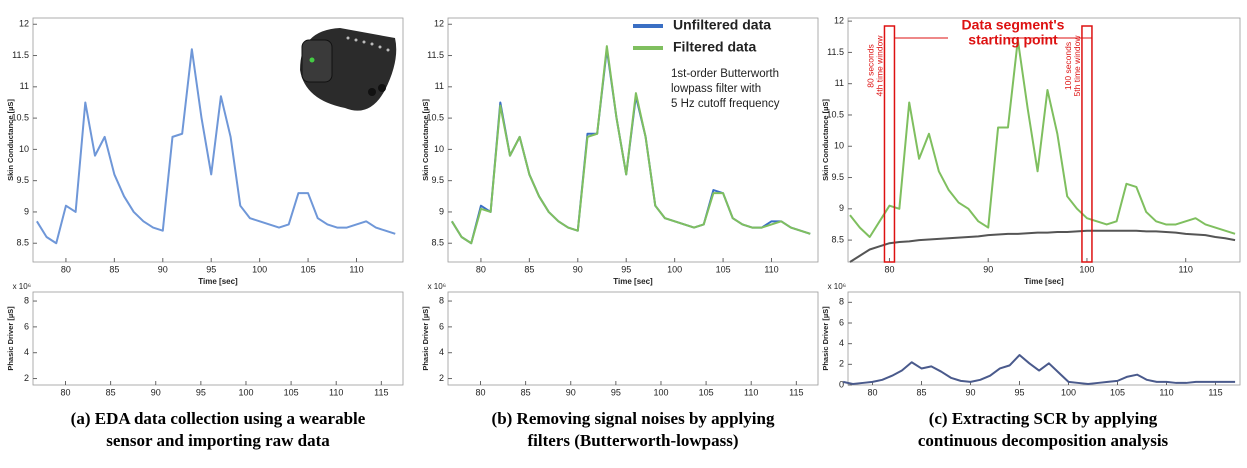 This screenshot has height=468, width=1247. What do you see at coordinates (725, 104) in the screenshot?
I see `filter-note: 5 Hz cutoff frequency` at bounding box center [725, 104].